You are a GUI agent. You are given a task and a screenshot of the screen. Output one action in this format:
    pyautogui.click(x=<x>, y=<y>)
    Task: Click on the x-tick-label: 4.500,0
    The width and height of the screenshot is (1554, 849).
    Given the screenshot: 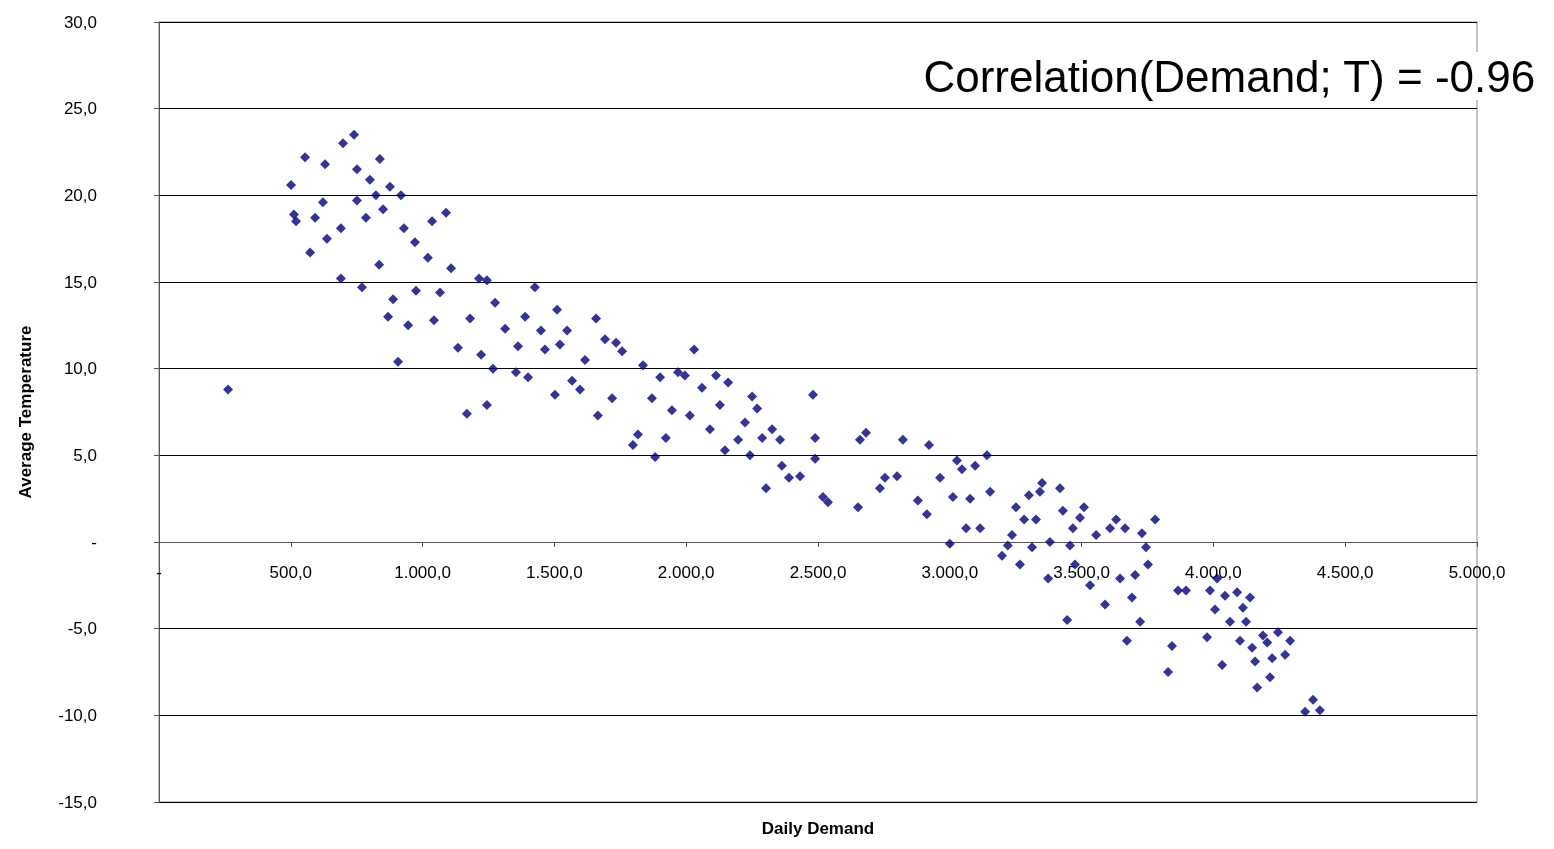 What is the action you would take?
    pyautogui.click(x=1345, y=572)
    